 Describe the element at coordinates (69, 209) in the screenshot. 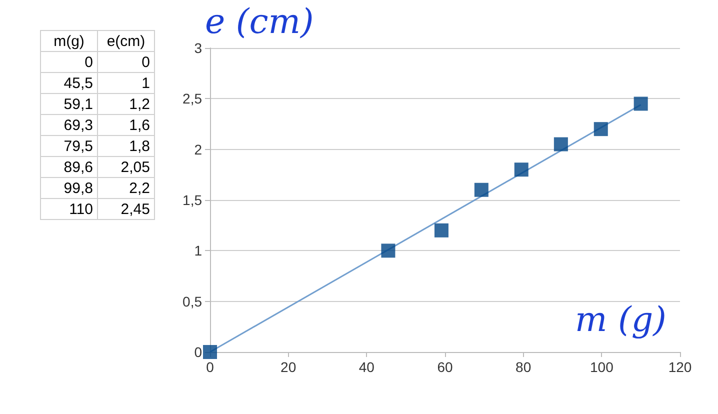

I see `text: 110` at that location.